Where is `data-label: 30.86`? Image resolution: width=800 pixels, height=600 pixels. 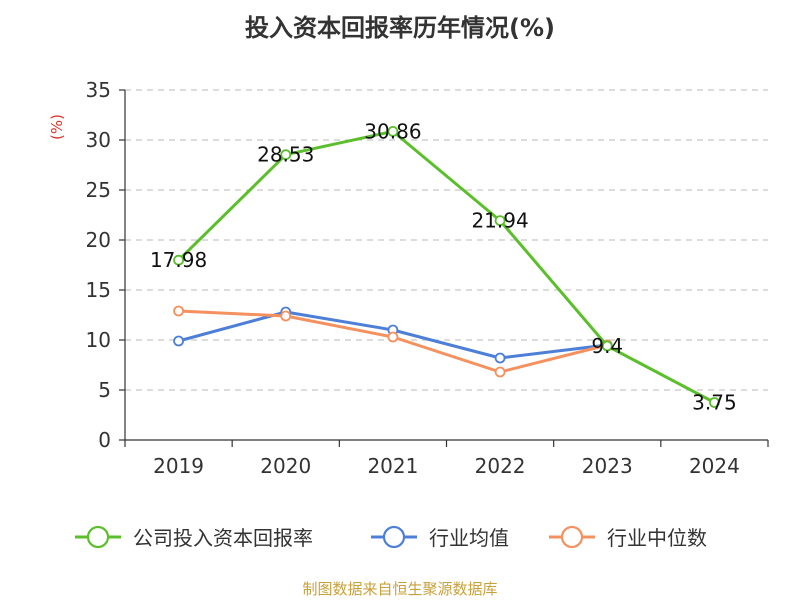 data-label: 30.86 is located at coordinates (392, 131).